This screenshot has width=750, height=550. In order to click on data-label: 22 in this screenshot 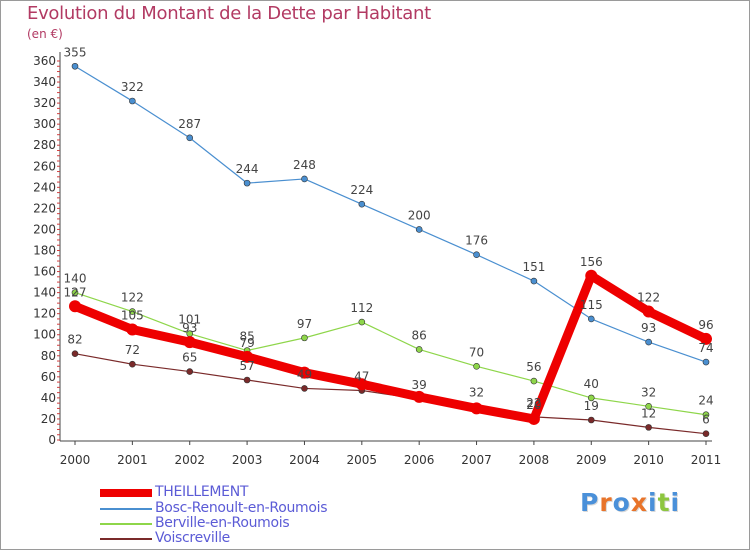, I will do `click(533, 403)`.